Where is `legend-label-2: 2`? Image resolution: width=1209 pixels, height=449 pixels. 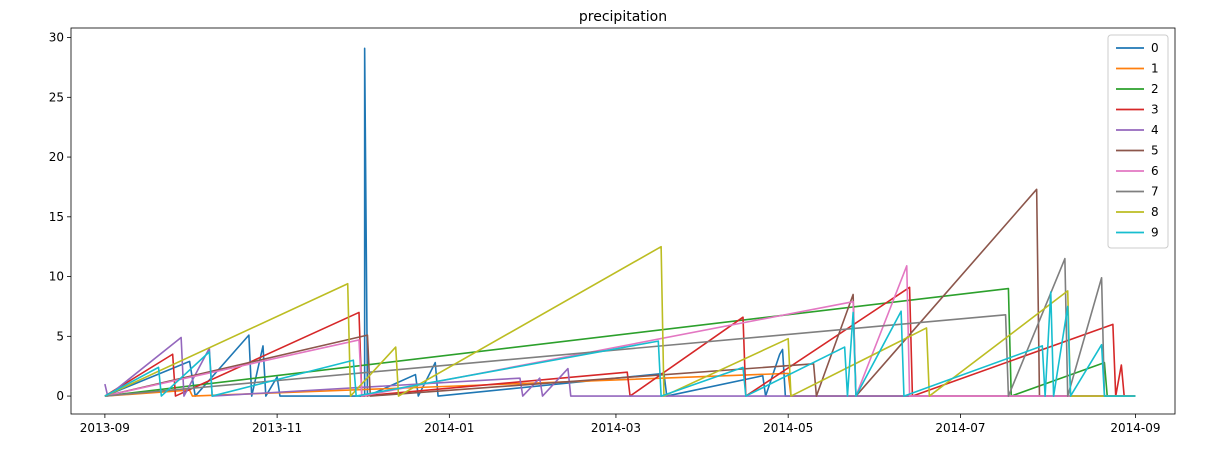 legend-label-2: 2 is located at coordinates (1155, 89).